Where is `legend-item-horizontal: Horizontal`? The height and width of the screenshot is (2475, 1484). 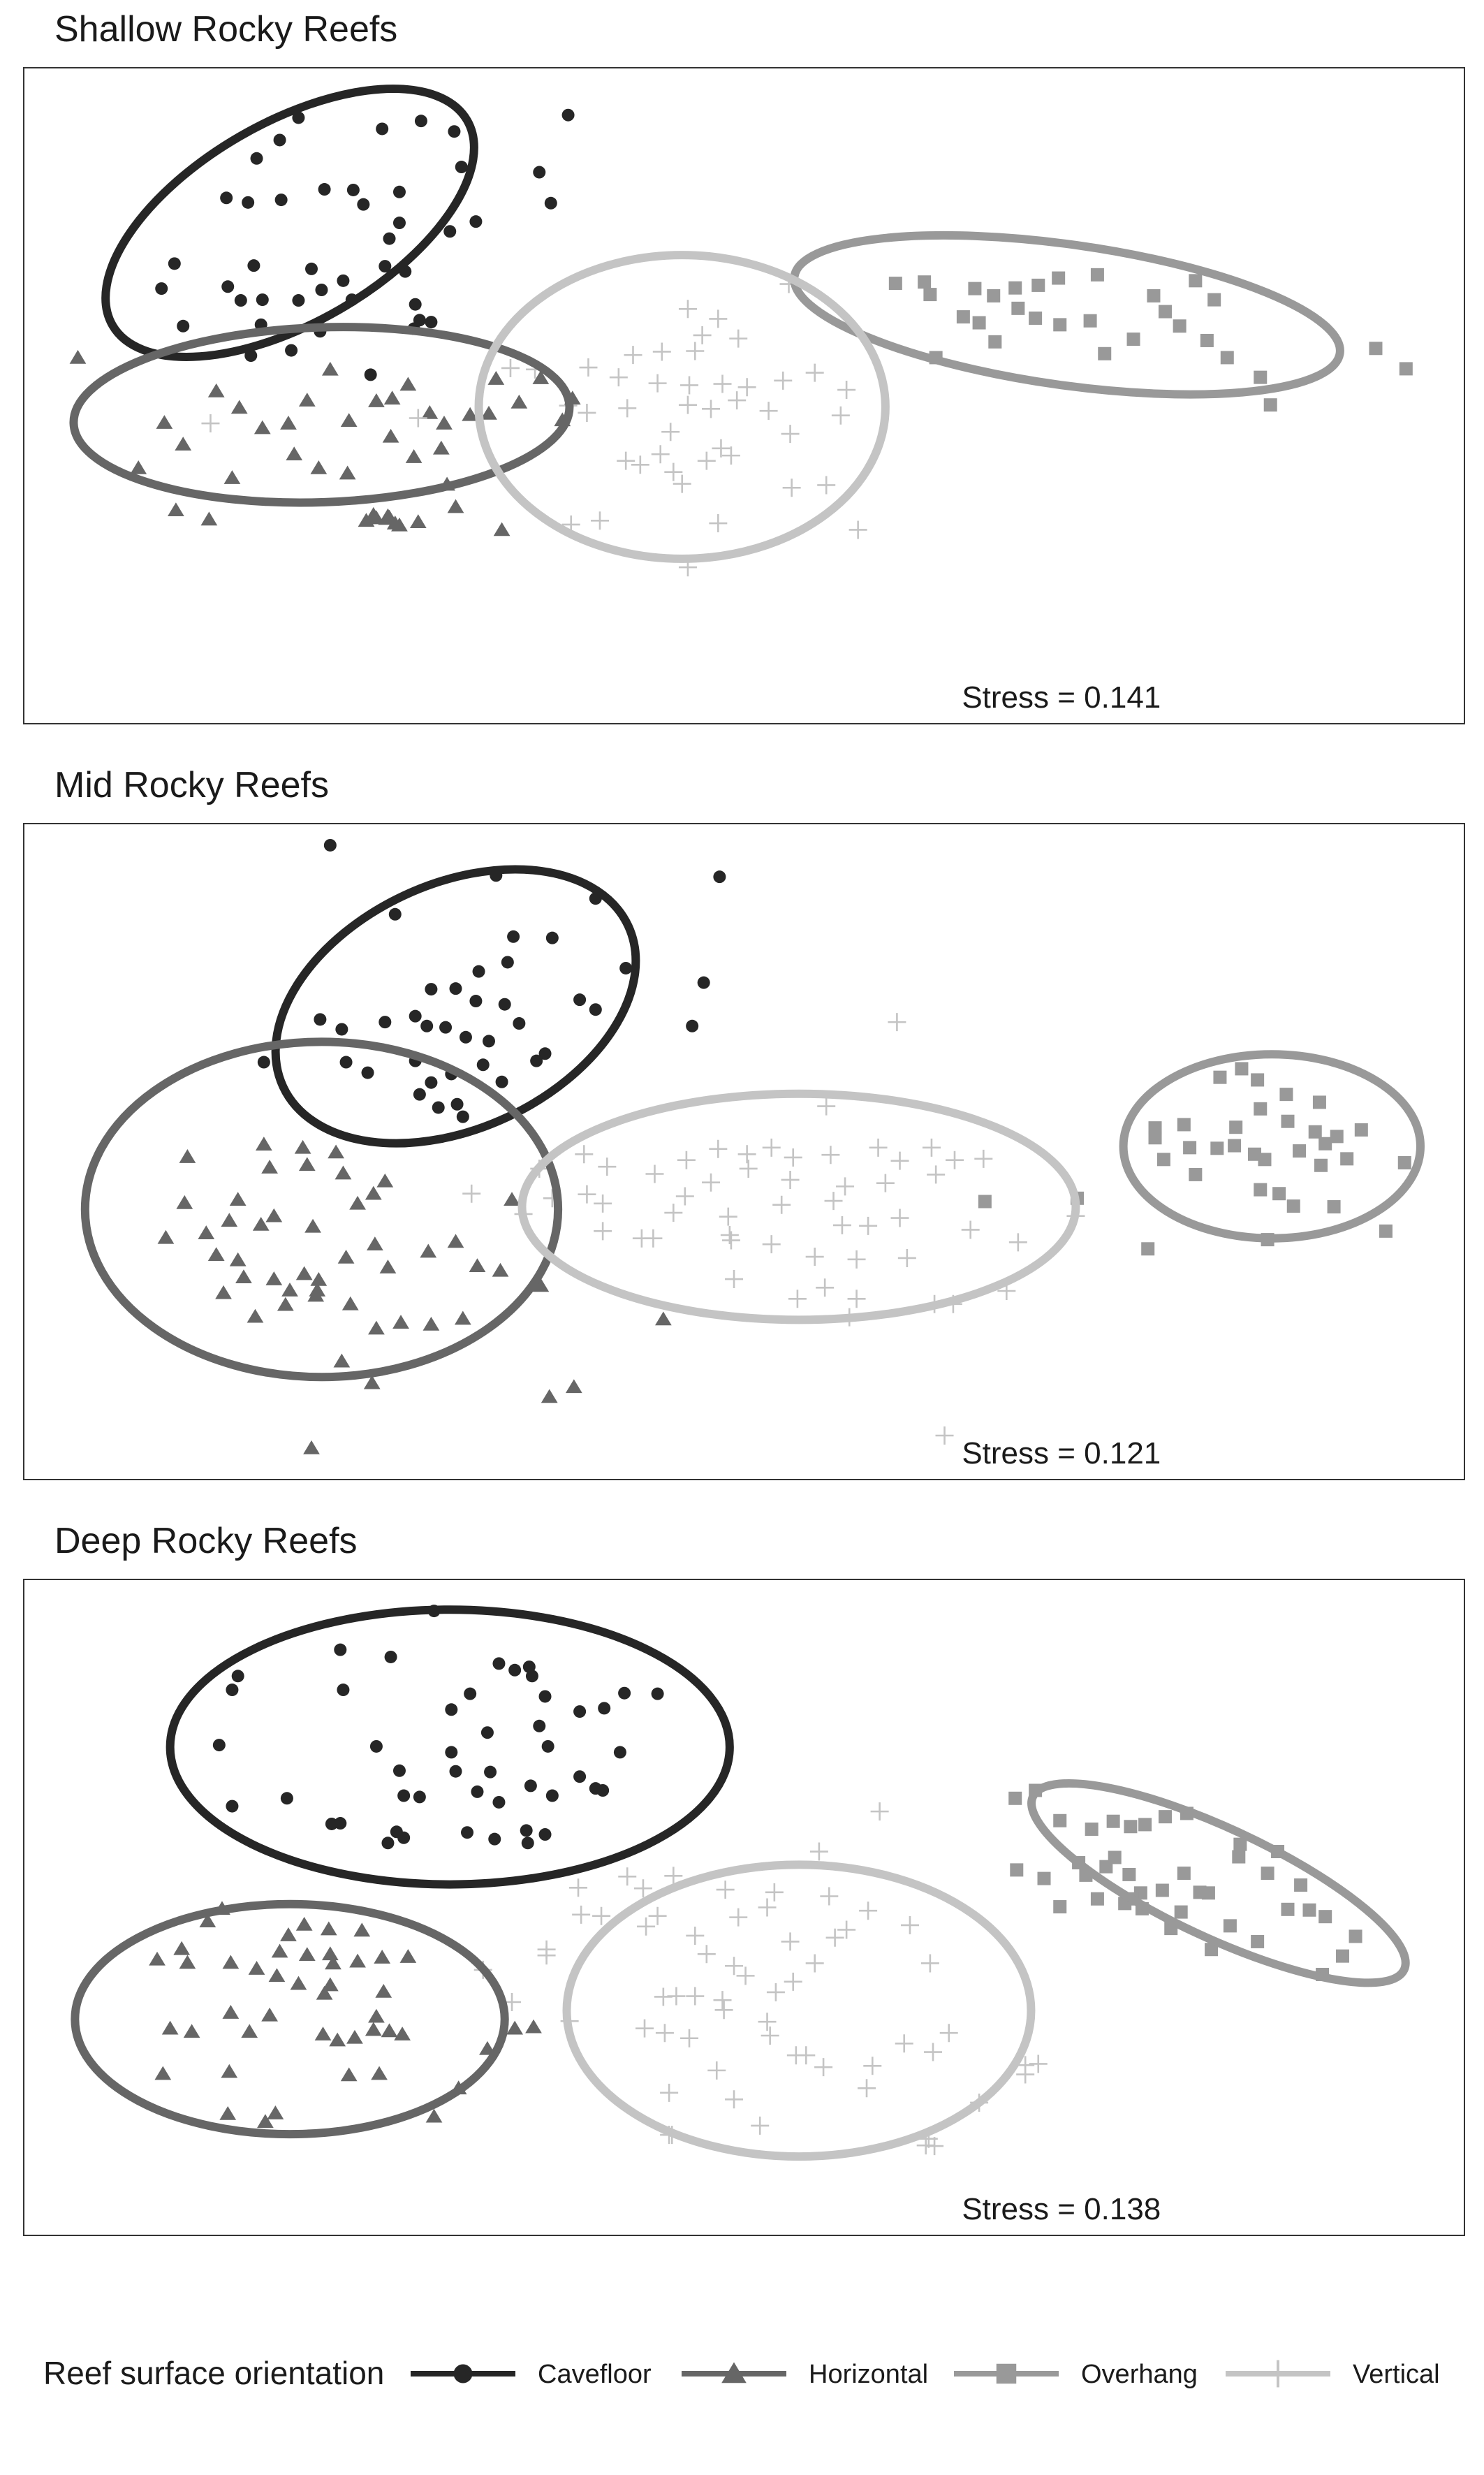
legend-item-horizontal: Horizontal is located at coordinates (805, 2374).